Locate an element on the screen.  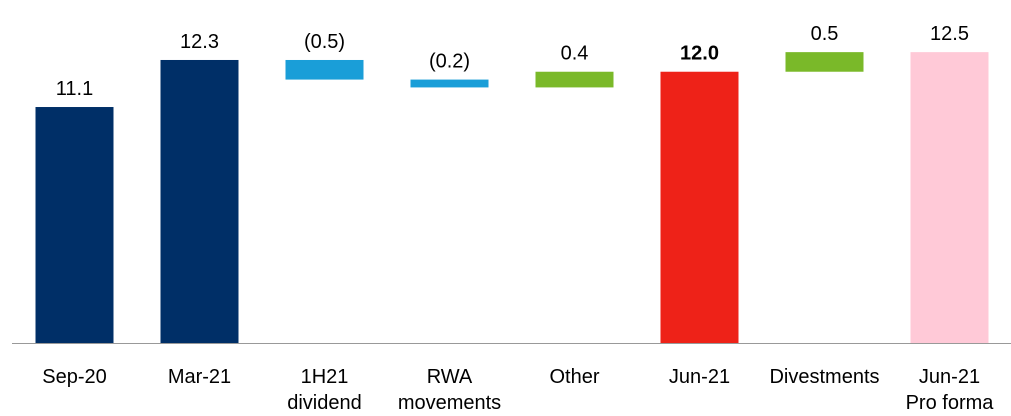
value-label: 12.0 is located at coordinates (699, 54).